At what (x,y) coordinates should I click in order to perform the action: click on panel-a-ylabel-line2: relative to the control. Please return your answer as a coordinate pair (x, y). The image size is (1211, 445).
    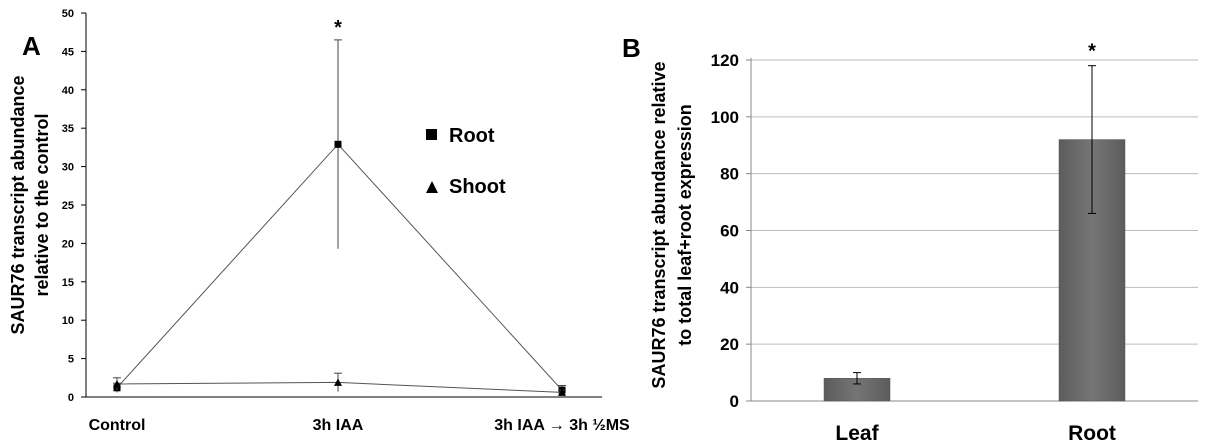
    Looking at the image, I should click on (42, 204).